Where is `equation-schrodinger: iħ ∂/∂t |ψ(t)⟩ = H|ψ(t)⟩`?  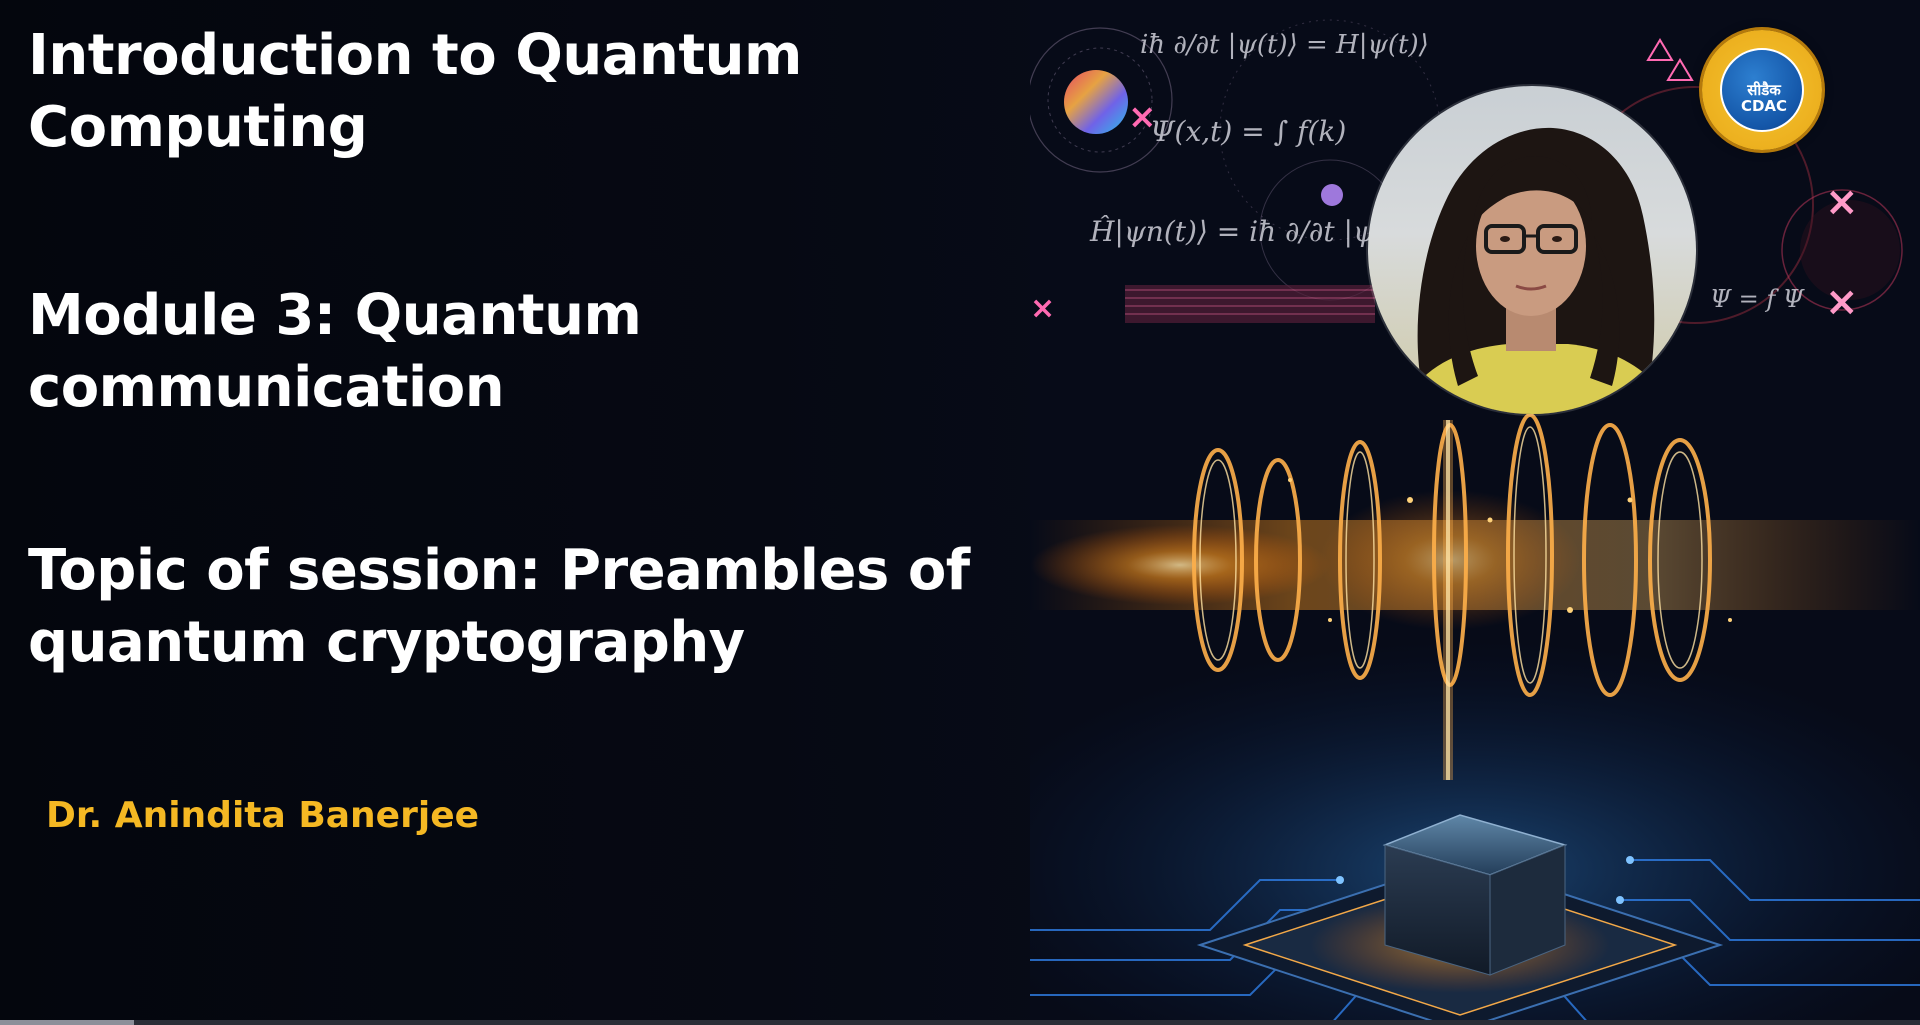 equation-schrodinger: iħ ∂/∂t |ψ(t)⟩ = H|ψ(t)⟩ is located at coordinates (1284, 45).